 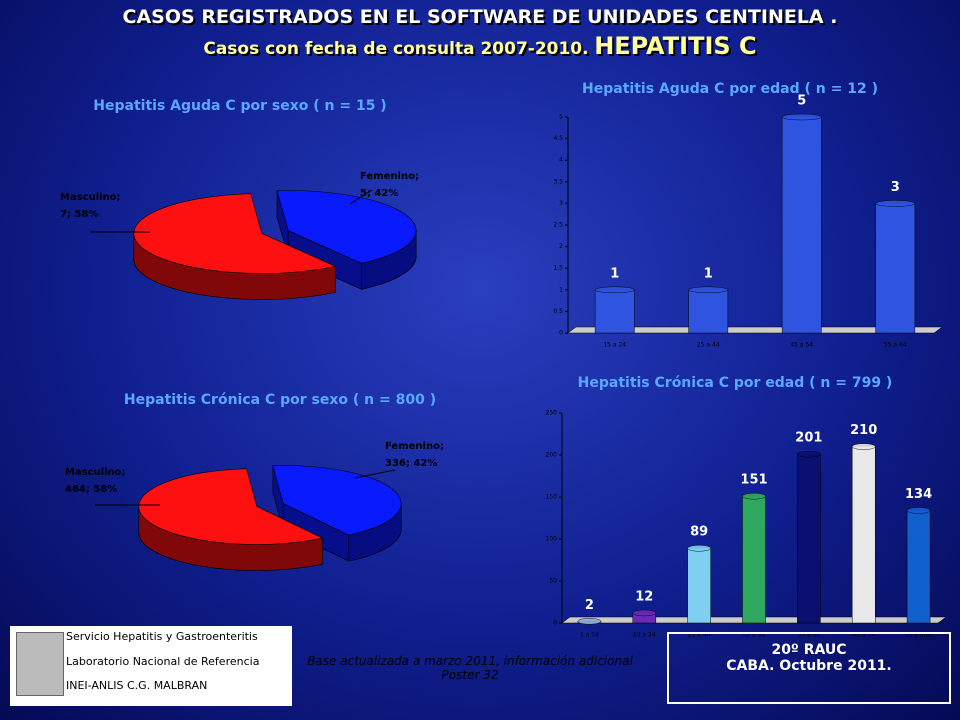 I want to click on y-tick-label: 2.5, so click(x=558, y=225).